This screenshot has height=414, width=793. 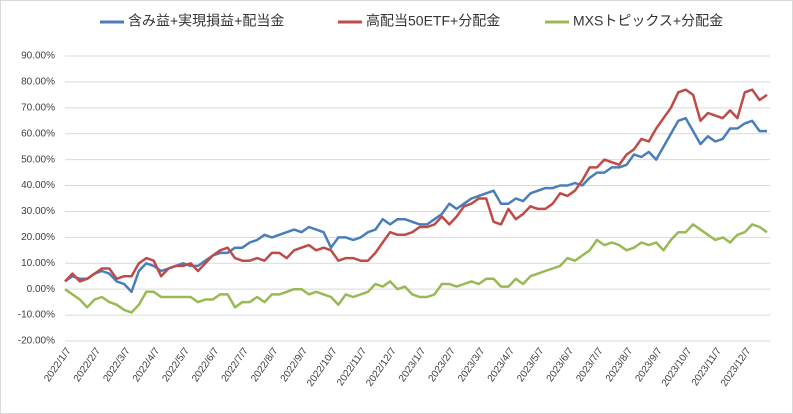 I want to click on legend-label: 高配当50ETF+分配金, so click(x=433, y=21).